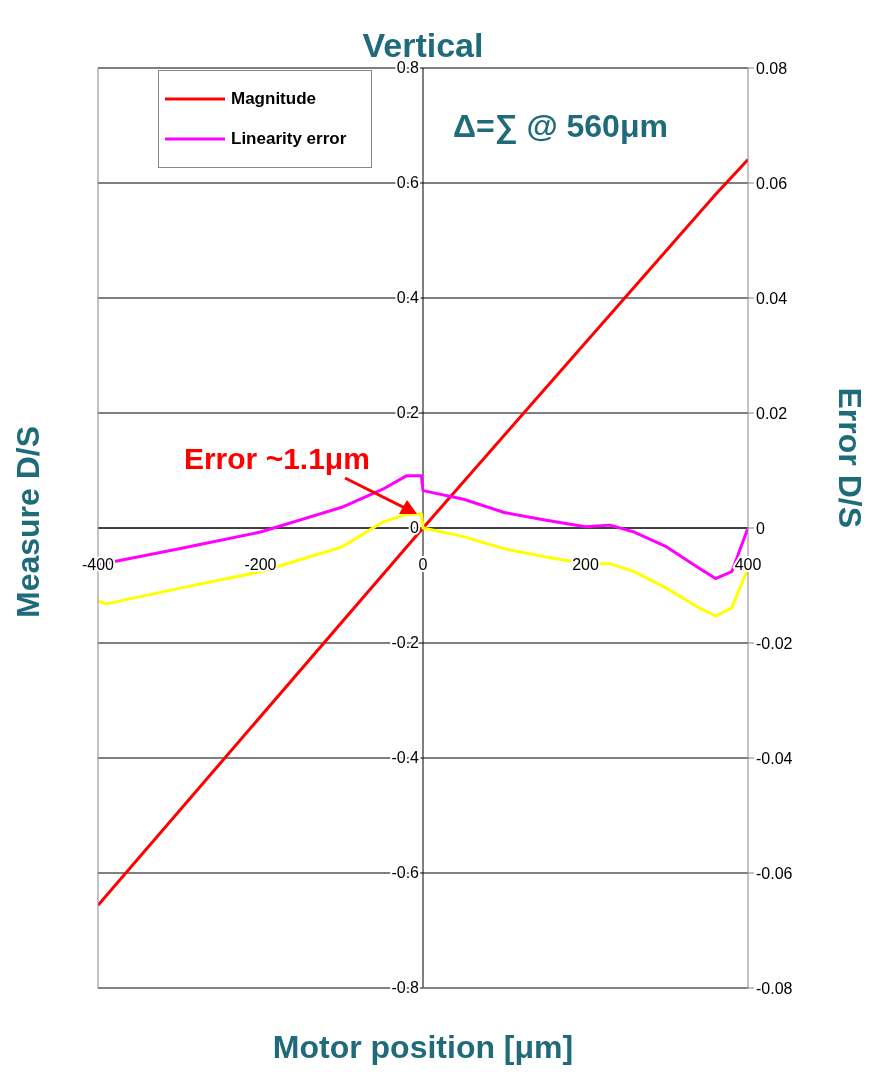  Describe the element at coordinates (98, 564) in the screenshot. I see `x-tick-label: -400` at that location.